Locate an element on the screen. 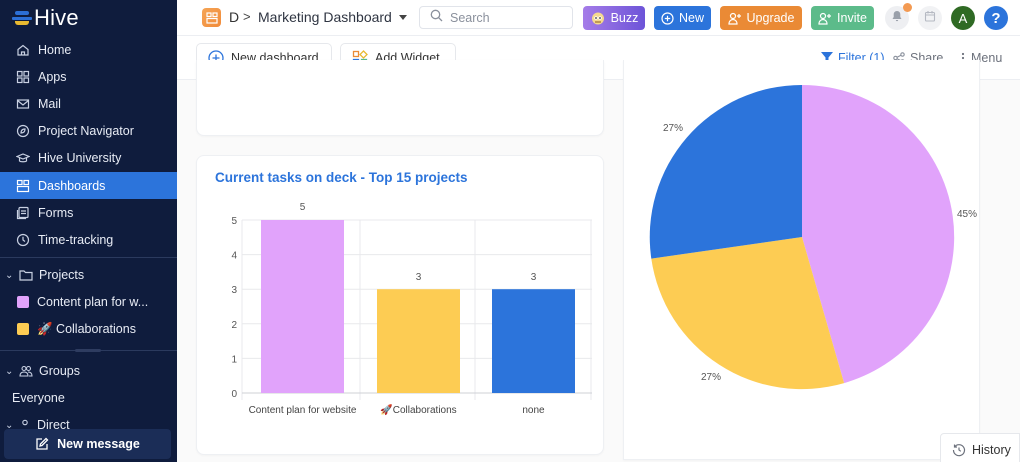 Image resolution: width=1020 pixels, height=462 pixels. sidebar-item-label: Apps is located at coordinates (52, 76).